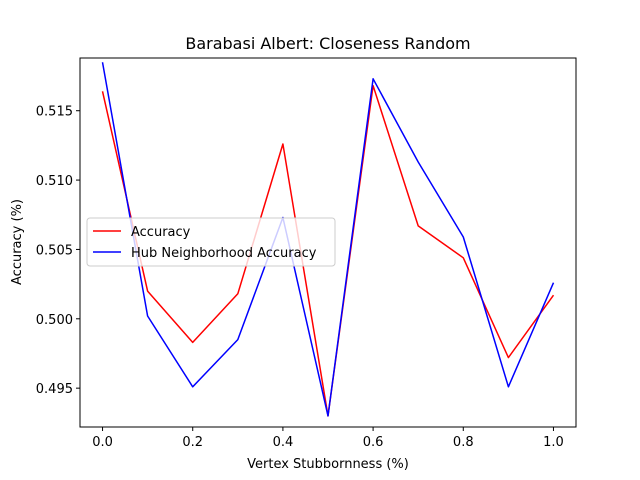  What do you see at coordinates (192, 442) in the screenshot?
I see `x-tick-label: 0.2` at bounding box center [192, 442].